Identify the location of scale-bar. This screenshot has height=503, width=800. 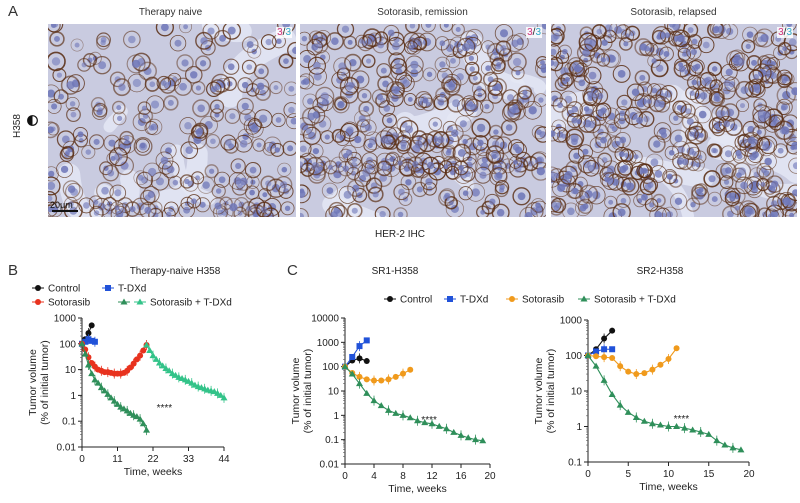
(65, 211).